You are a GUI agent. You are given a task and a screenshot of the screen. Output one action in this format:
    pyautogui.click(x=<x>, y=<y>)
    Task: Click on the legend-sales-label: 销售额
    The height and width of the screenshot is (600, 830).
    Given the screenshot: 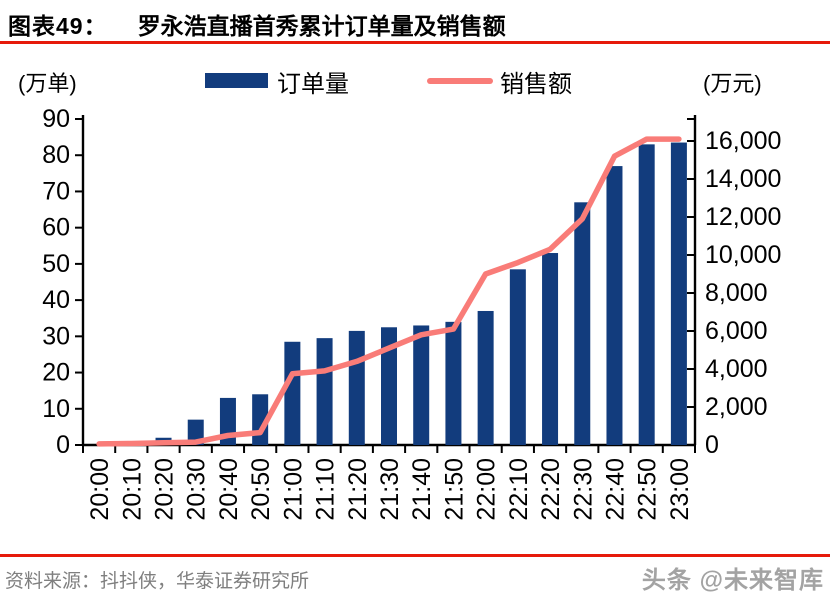 What is the action you would take?
    pyautogui.click(x=536, y=84)
    